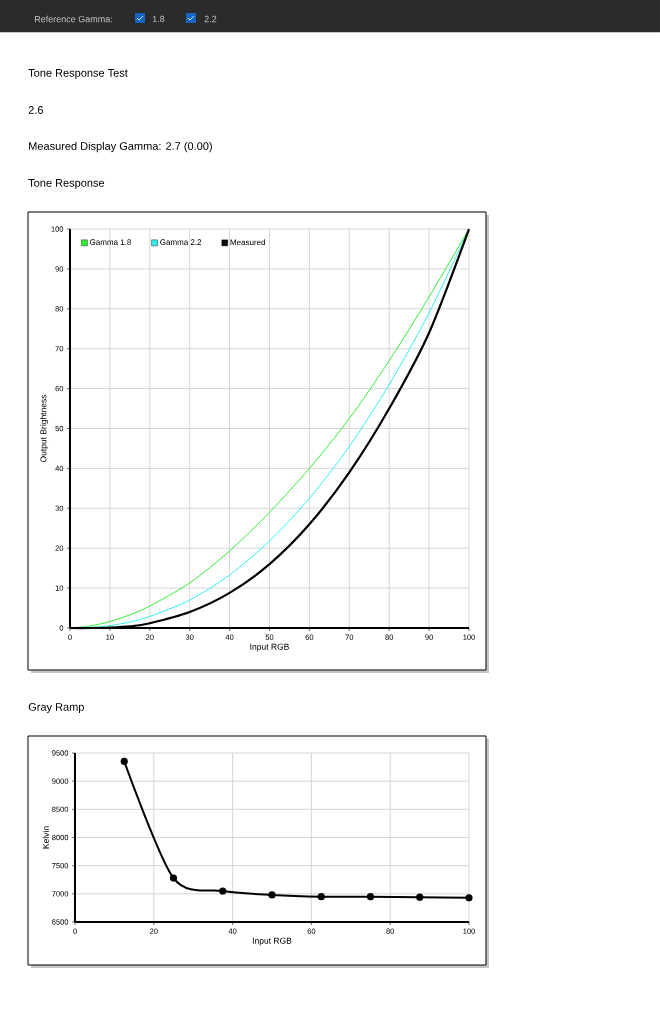 Image resolution: width=660 pixels, height=1022 pixels. I want to click on legend-label: Measured, so click(248, 242).